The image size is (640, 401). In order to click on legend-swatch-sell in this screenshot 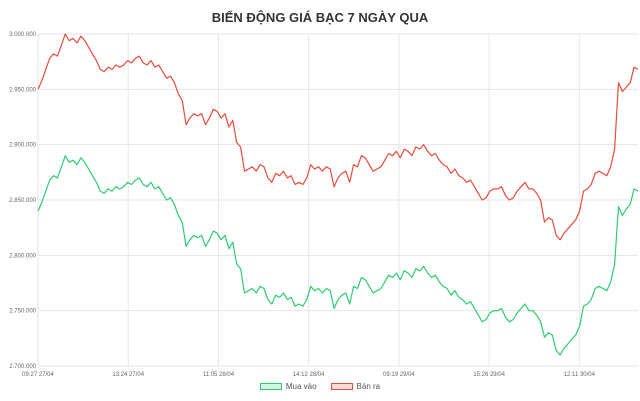, I will do `click(341, 386)`.